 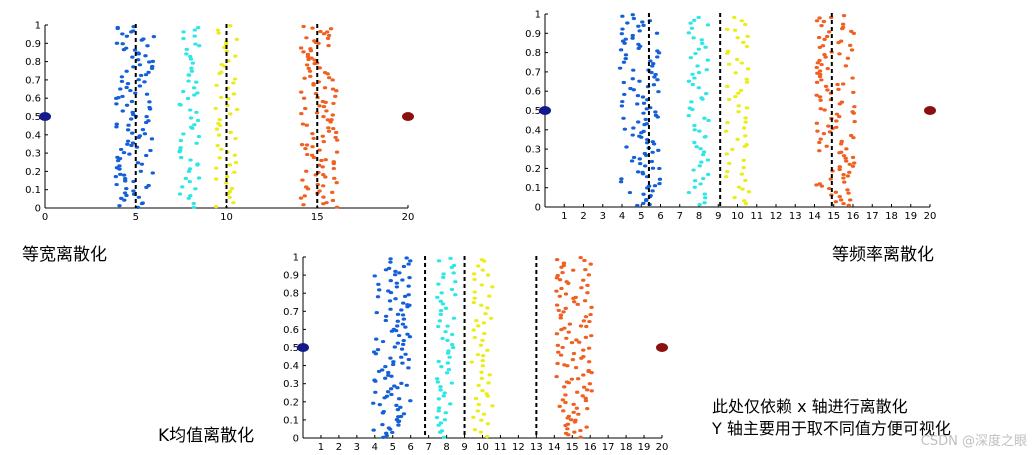 I want to click on y-tick-label: 0.5, so click(x=291, y=348).